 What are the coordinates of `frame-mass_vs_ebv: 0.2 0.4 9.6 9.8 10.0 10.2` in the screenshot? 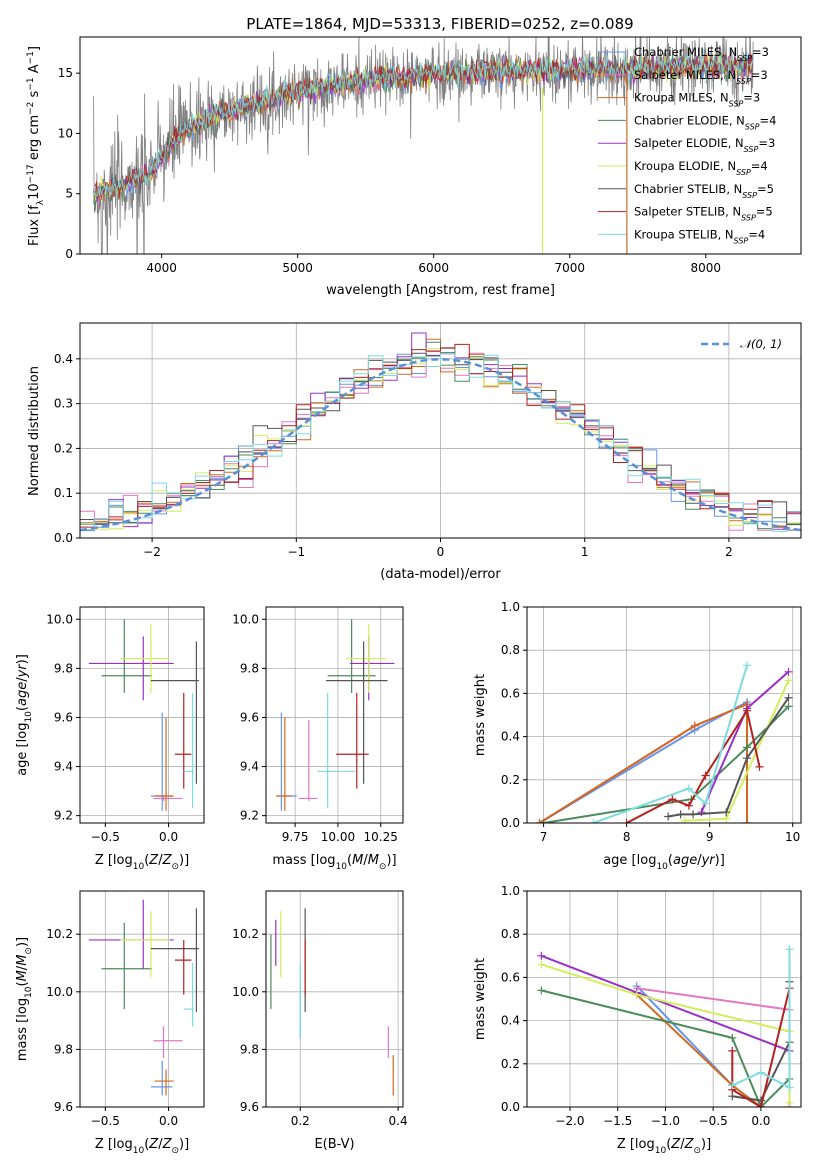 It's located at (320, 1009).